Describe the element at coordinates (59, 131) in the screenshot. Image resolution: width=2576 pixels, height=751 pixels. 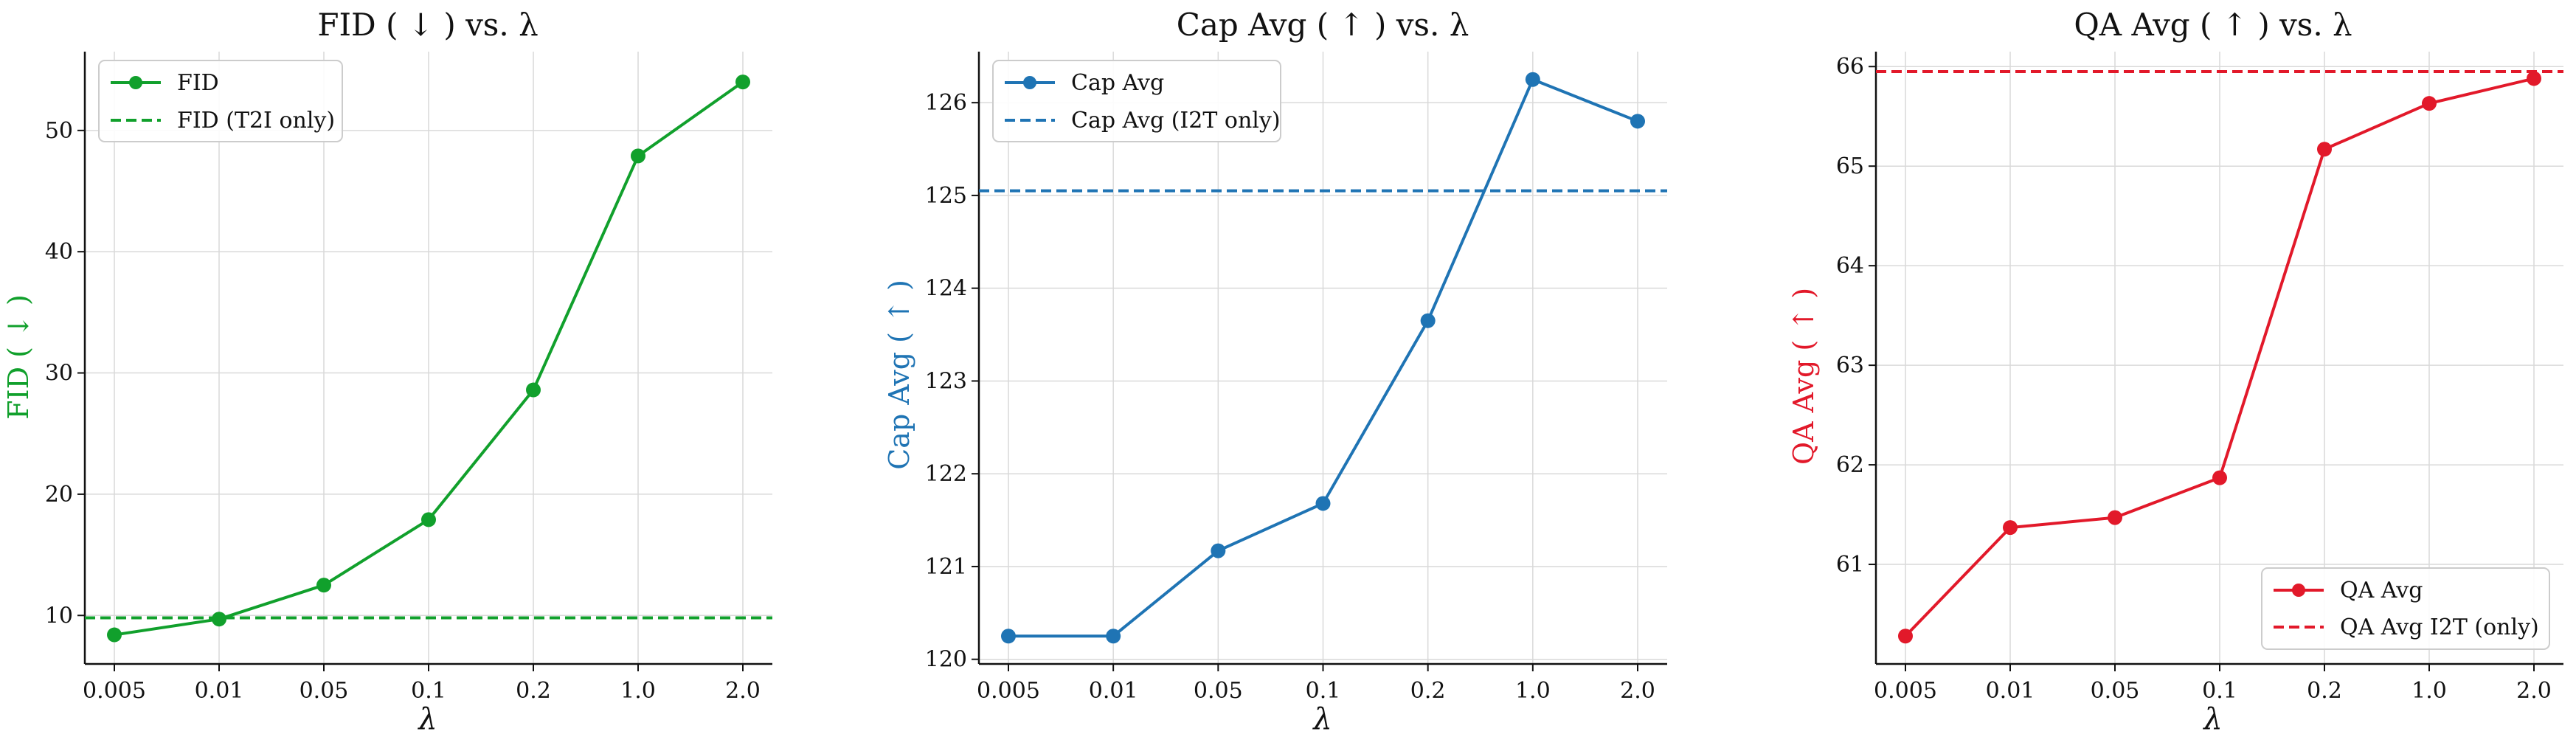
I see `y-tick-label: 50` at that location.